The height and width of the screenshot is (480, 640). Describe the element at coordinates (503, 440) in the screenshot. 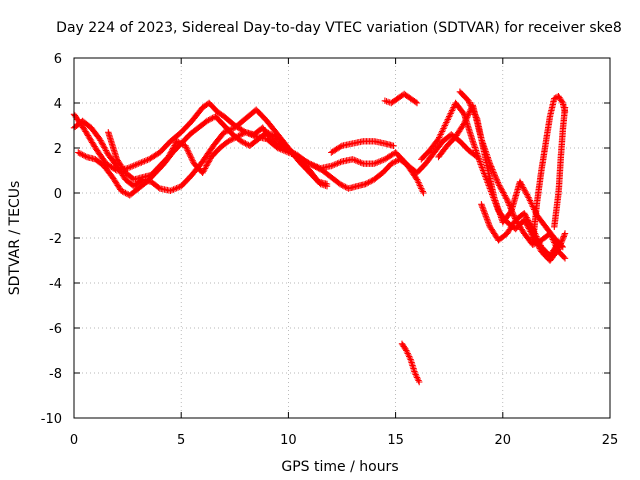

I see `x-tick-label: 20` at that location.